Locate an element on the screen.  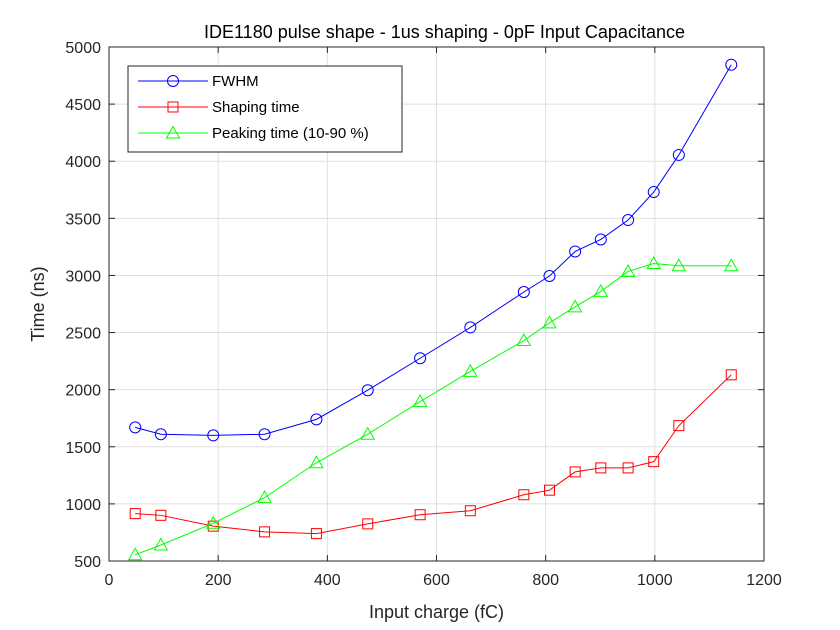
y-tick-label: 500 is located at coordinates (87, 562).